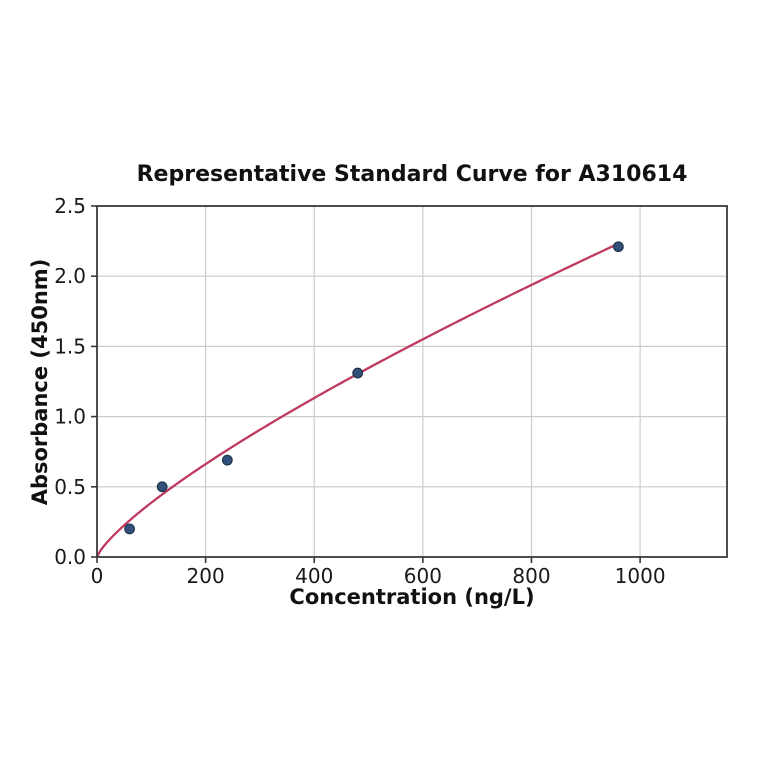  Describe the element at coordinates (70, 417) in the screenshot. I see `y-tick-label: 1.0` at that location.